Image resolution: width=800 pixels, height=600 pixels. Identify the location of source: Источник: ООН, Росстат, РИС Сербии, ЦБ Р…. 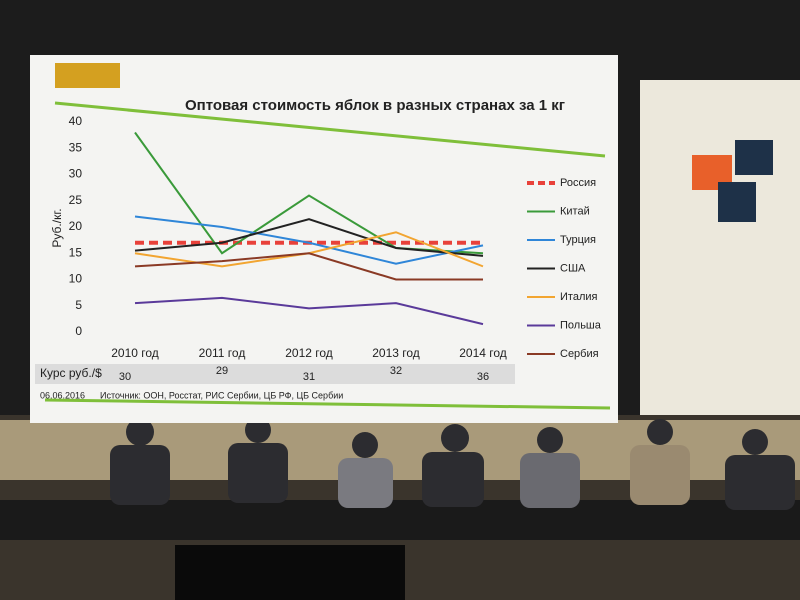
(221, 395).